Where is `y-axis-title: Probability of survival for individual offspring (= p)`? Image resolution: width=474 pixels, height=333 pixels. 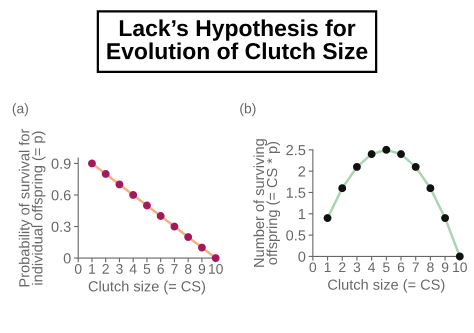 y-axis-title: Probability of survival for individual offspring (= p) is located at coordinates (32, 207).